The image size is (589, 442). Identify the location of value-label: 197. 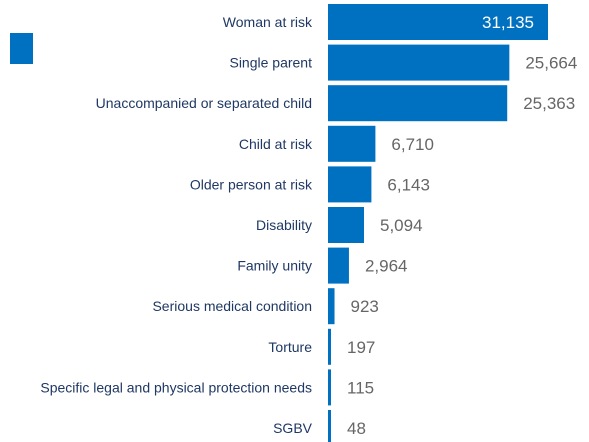
(361, 347).